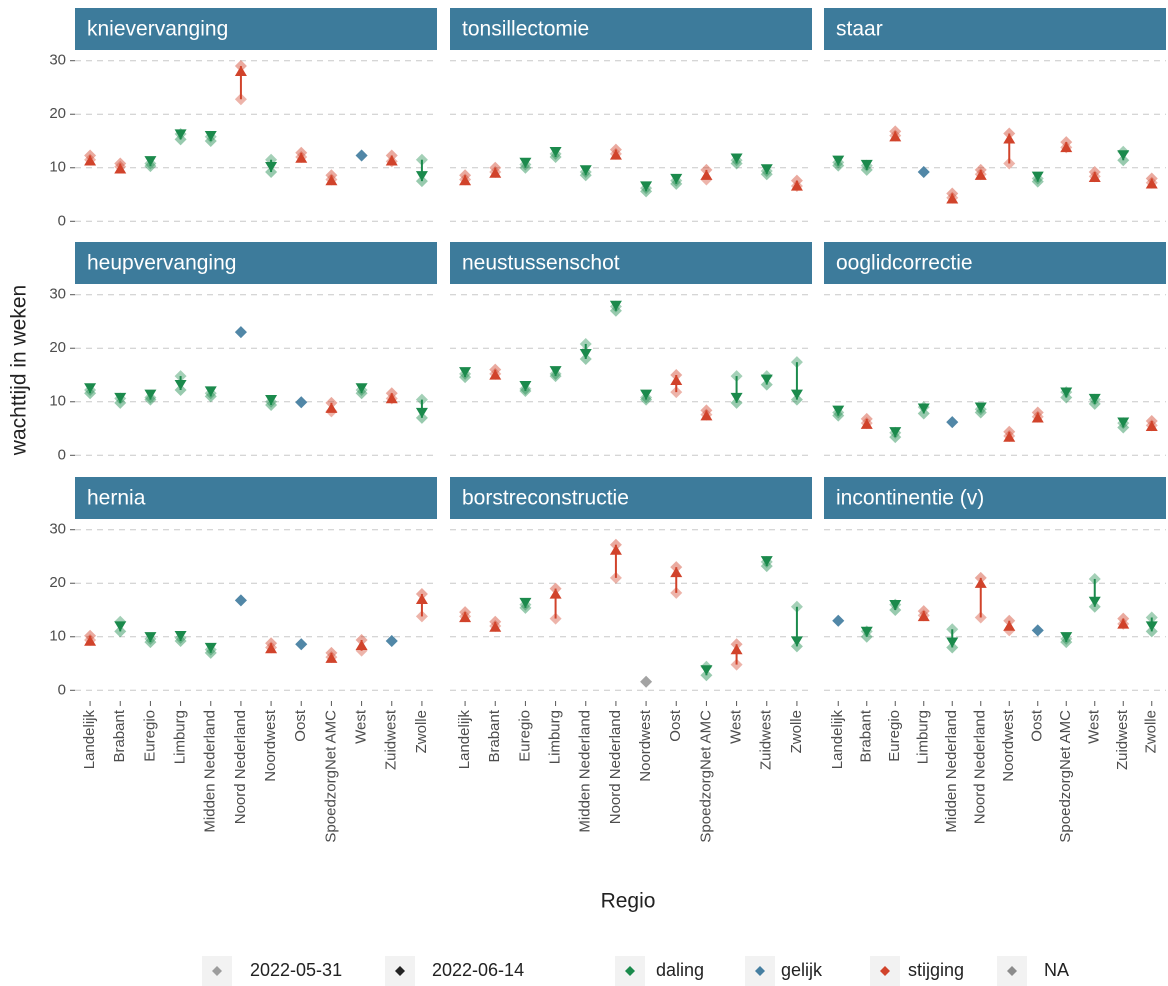  Describe the element at coordinates (296, 970) in the screenshot. I see `legend-label: 2022-05-31` at that location.